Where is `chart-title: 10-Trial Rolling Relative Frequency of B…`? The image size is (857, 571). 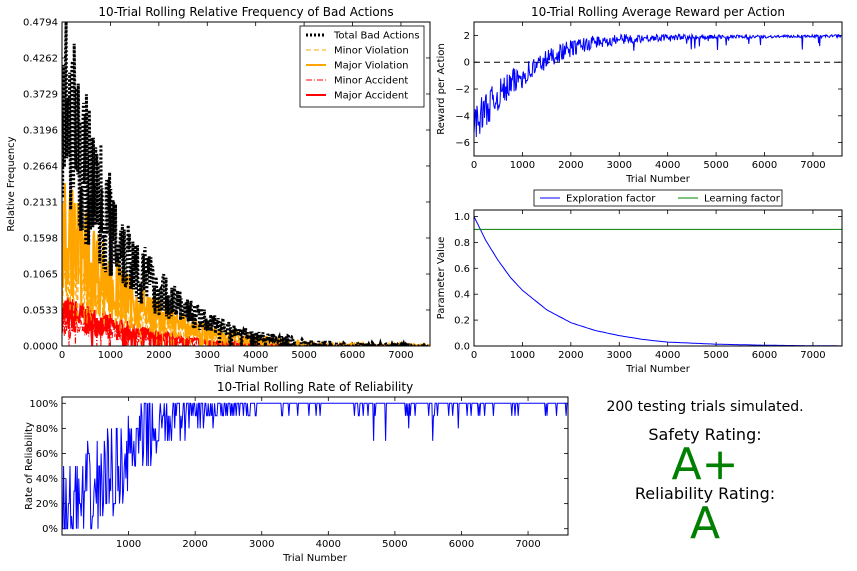 chart-title: 10-Trial Rolling Relative Frequency of B… is located at coordinates (245, 12).